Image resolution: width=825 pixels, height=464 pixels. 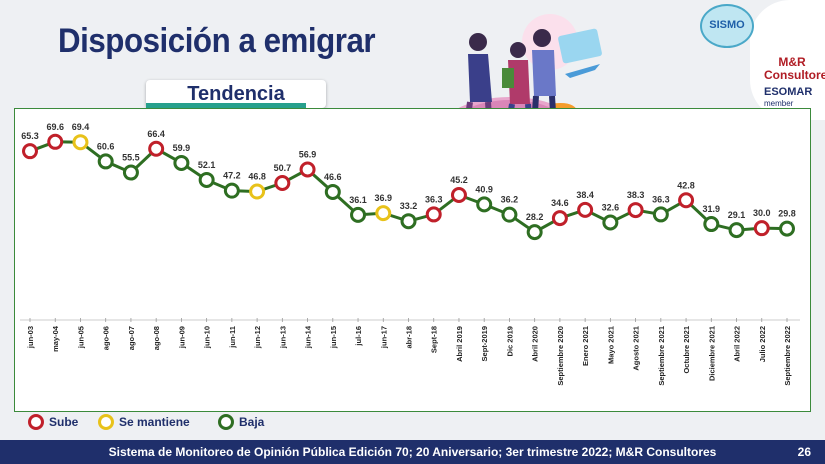 What do you see at coordinates (383, 337) in the screenshot?
I see `x-tick-label: jun-17` at bounding box center [383, 337].